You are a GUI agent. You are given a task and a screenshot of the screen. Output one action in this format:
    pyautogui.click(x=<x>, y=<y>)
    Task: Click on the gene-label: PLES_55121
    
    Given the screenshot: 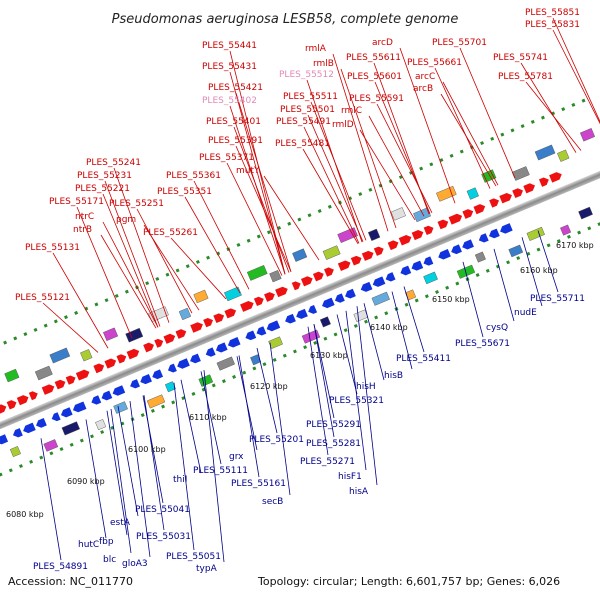 What is the action you would take?
    pyautogui.click(x=42, y=298)
    